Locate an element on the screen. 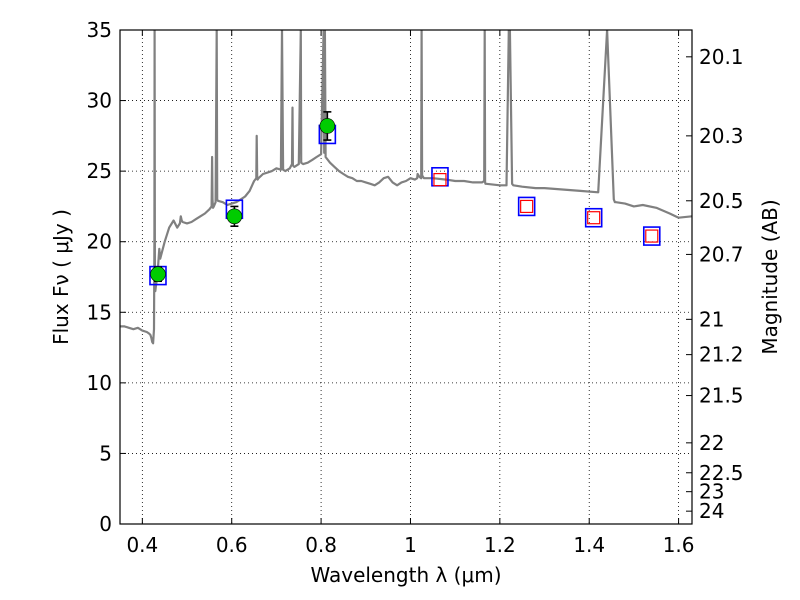  y2-tick-label: 20.3 is located at coordinates (721, 136).